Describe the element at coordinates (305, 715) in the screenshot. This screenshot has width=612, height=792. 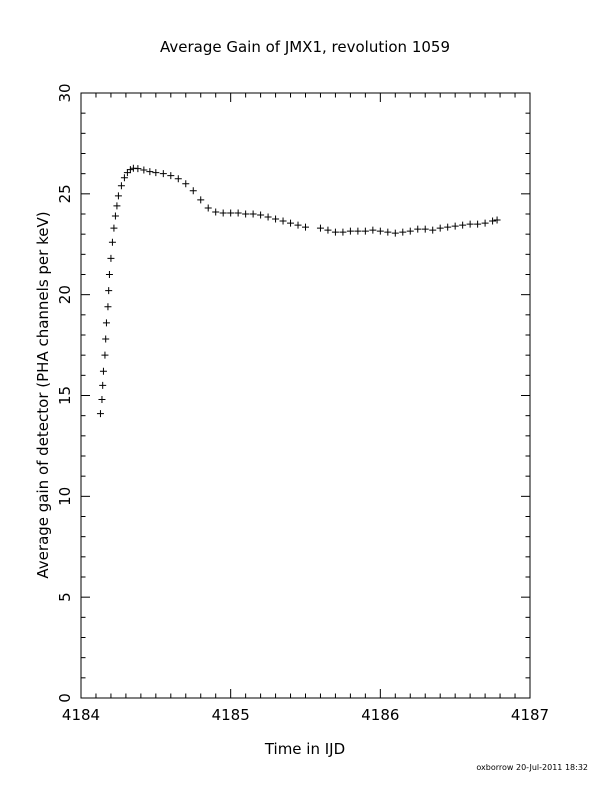
I see `x-axis-tick-labels: 4184 4185 4186 4187` at that location.